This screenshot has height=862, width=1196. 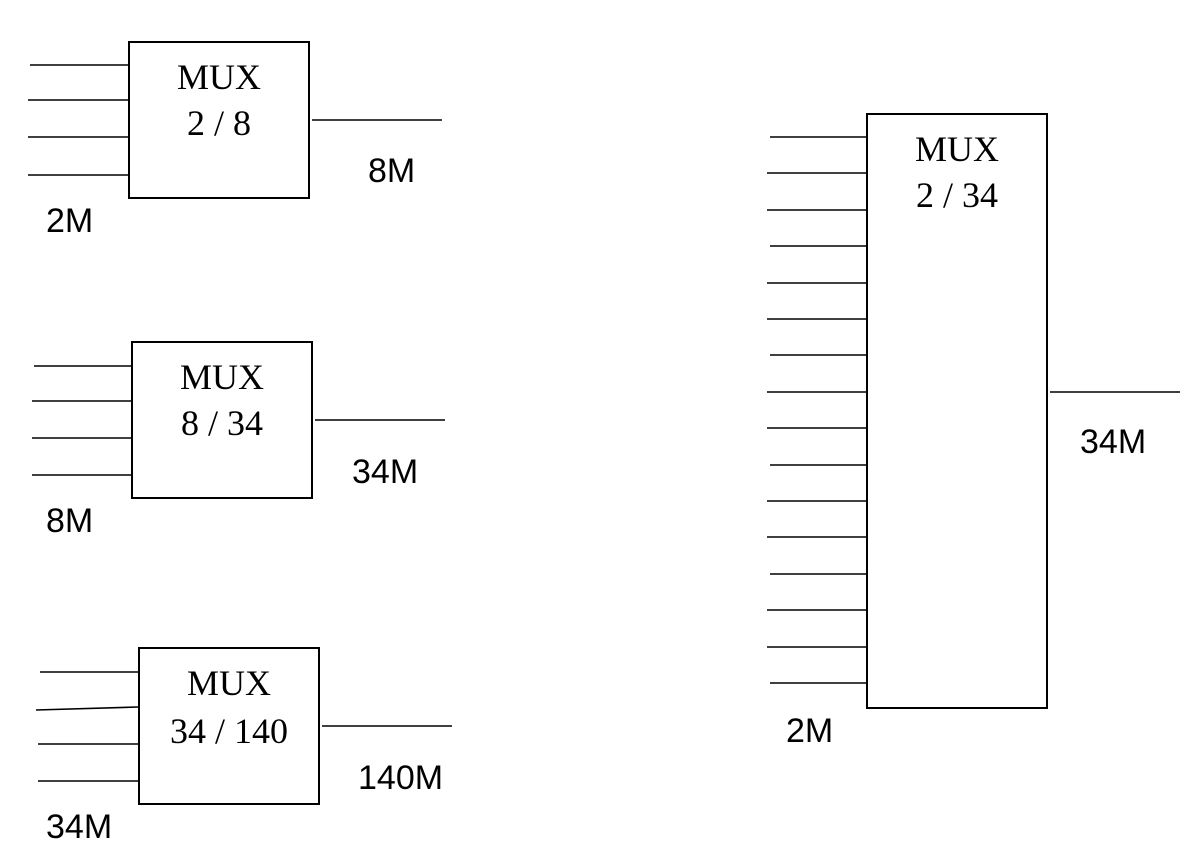 I want to click on output-rate-label: 140M, so click(x=400, y=778).